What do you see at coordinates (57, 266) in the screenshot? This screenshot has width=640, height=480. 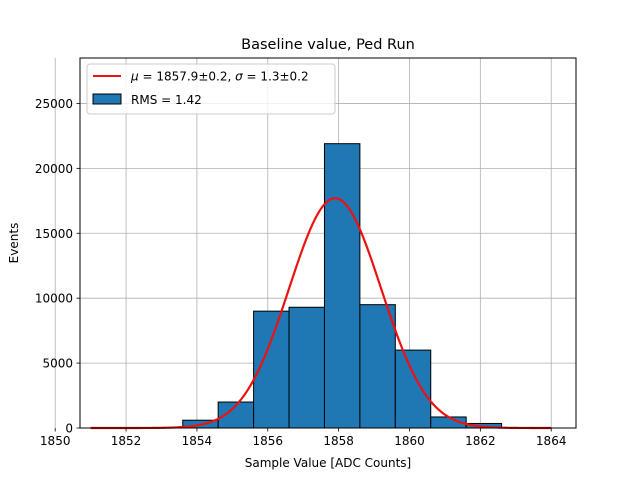 I see `y-axis-ticks: 0 5000 10000 15000 20000 25000` at bounding box center [57, 266].